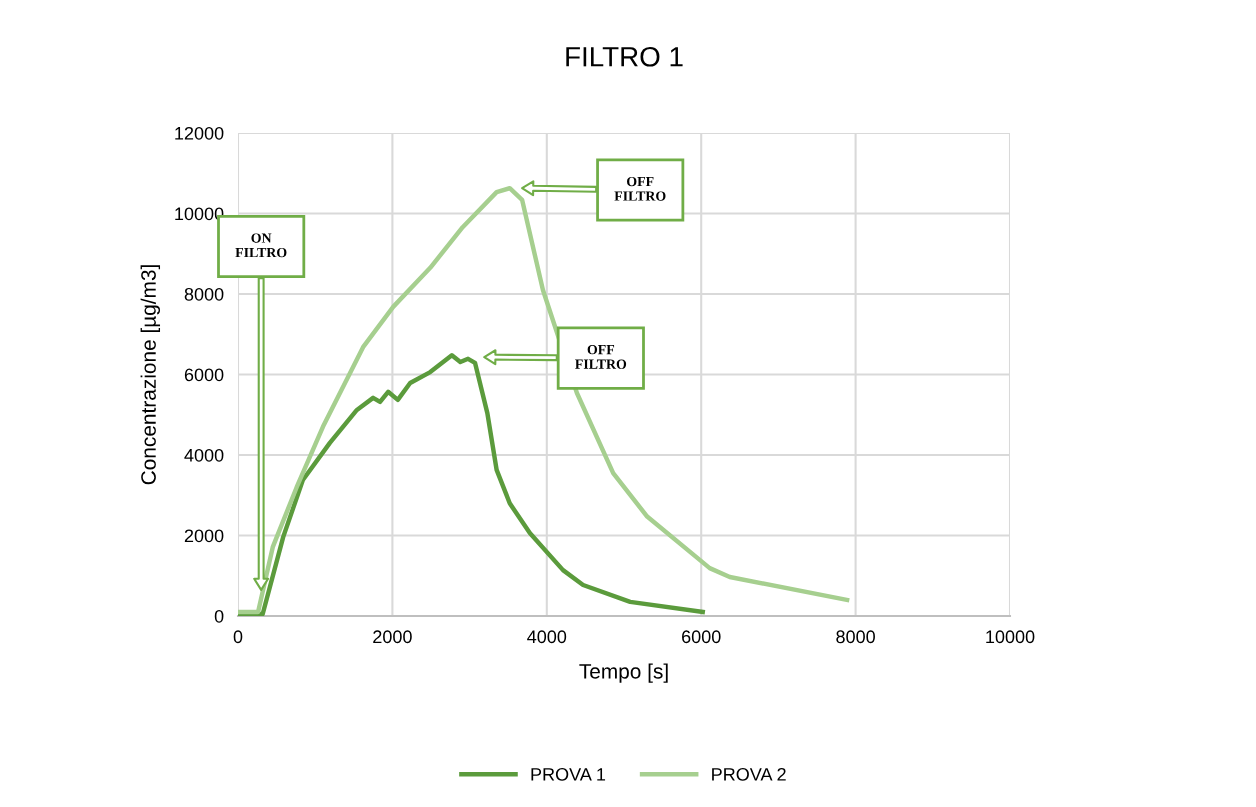 The width and height of the screenshot is (1256, 807). I want to click on x-tick-label: 8000, so click(855, 637).